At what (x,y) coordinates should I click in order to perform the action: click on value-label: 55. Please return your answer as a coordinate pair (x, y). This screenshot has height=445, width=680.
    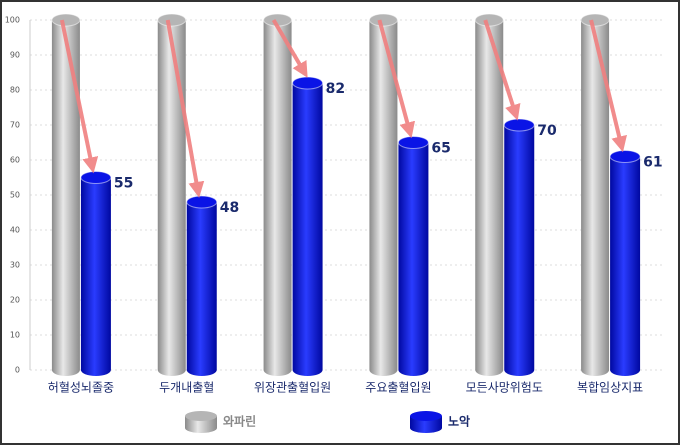
    Looking at the image, I should click on (123, 184).